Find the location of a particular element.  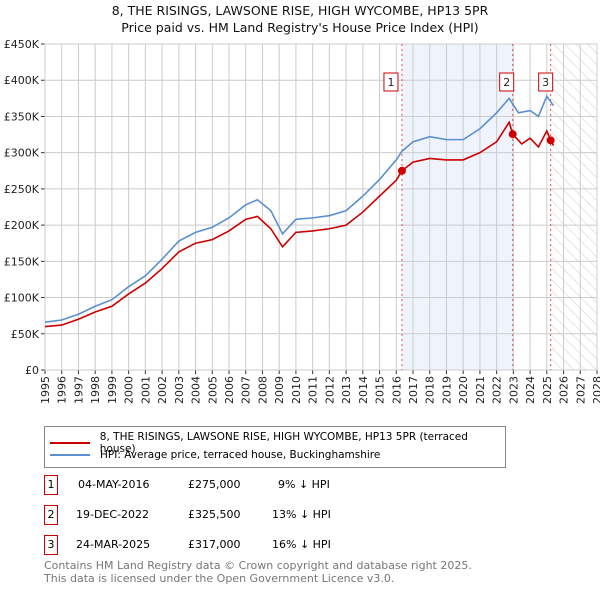

sale-price: £275,000 is located at coordinates (214, 484).